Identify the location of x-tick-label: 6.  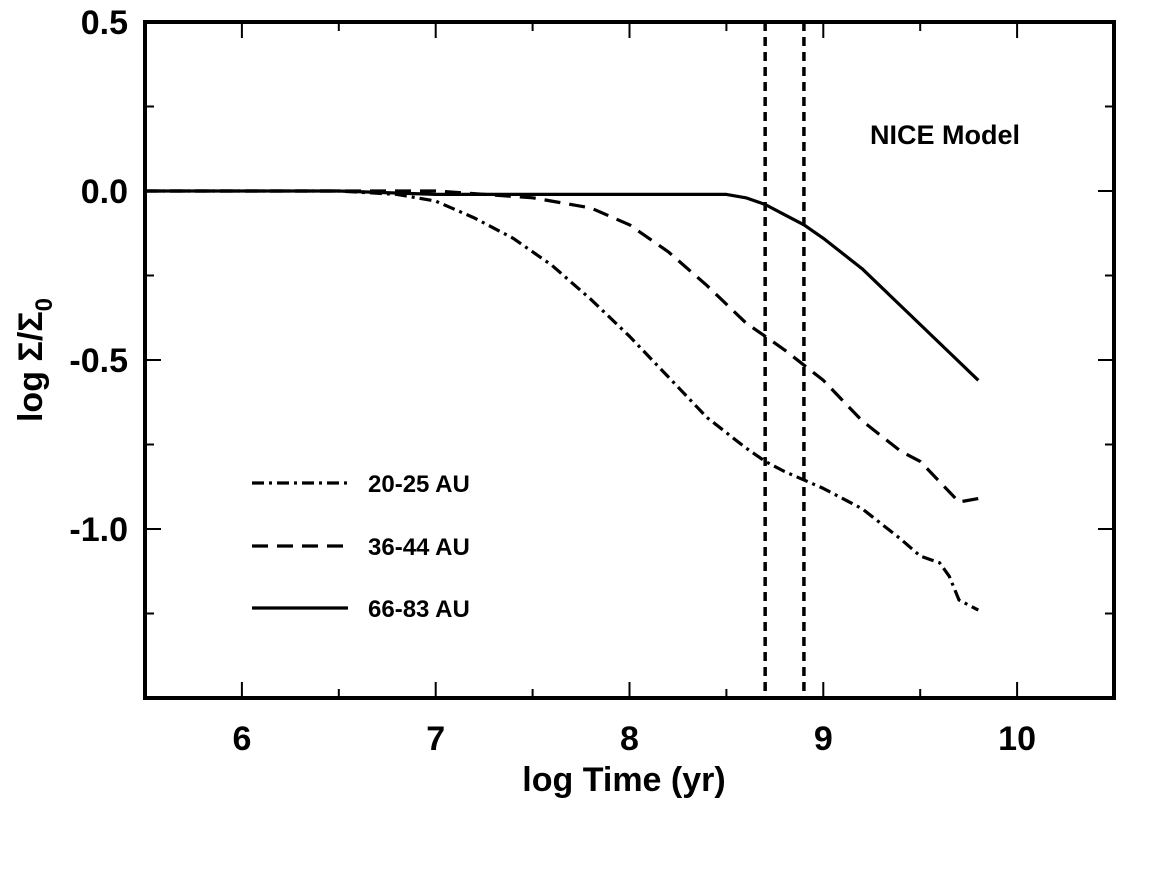
(241, 739).